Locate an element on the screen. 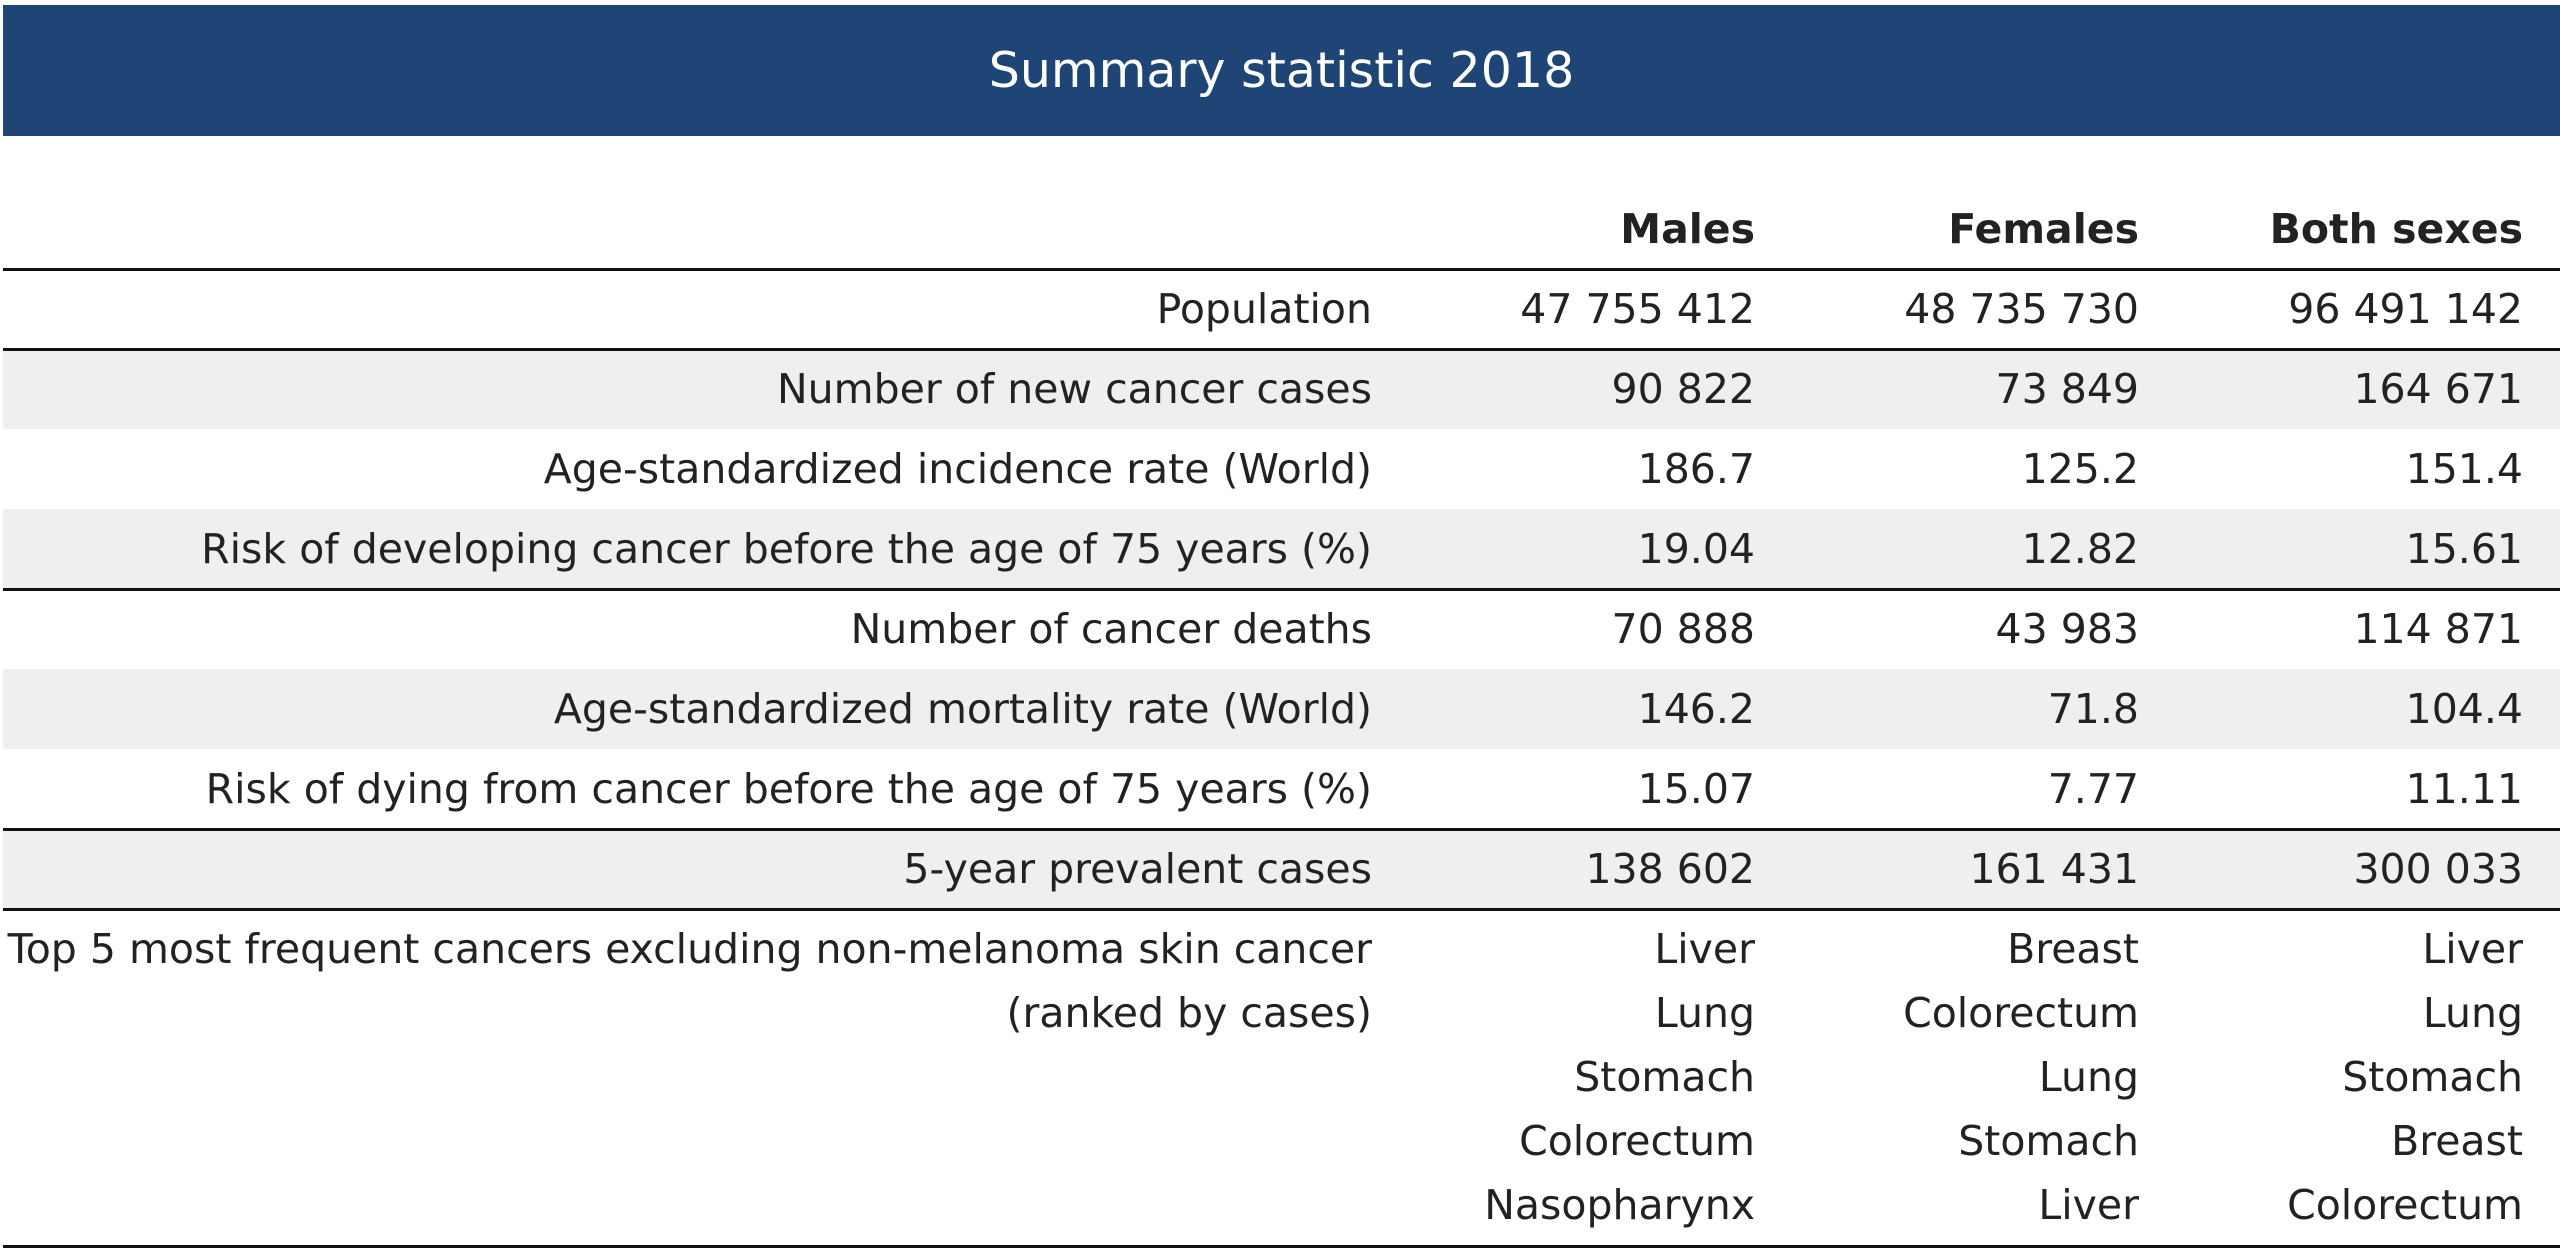 The width and height of the screenshot is (2560, 1255). row-value: 125.2 is located at coordinates (2080, 469).